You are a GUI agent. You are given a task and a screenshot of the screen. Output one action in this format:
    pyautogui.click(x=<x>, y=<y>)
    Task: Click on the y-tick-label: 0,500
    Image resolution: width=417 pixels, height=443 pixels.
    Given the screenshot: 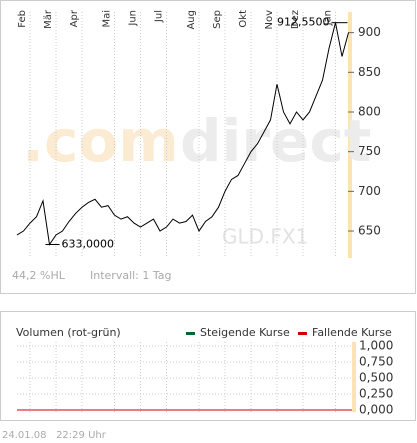 What is the action you would take?
    pyautogui.click(x=376, y=378)
    